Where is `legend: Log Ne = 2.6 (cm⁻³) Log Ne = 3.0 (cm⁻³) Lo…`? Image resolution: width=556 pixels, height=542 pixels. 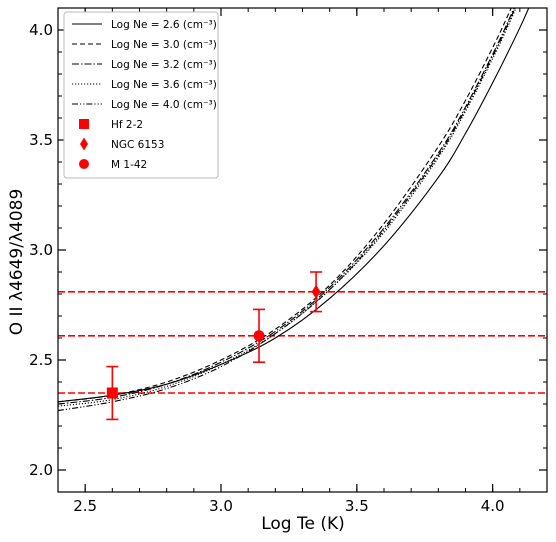 legend: Log Ne = 2.6 (cm⁻³) Log Ne = 3.0 (cm⁻³) Lo… is located at coordinates (141, 95).